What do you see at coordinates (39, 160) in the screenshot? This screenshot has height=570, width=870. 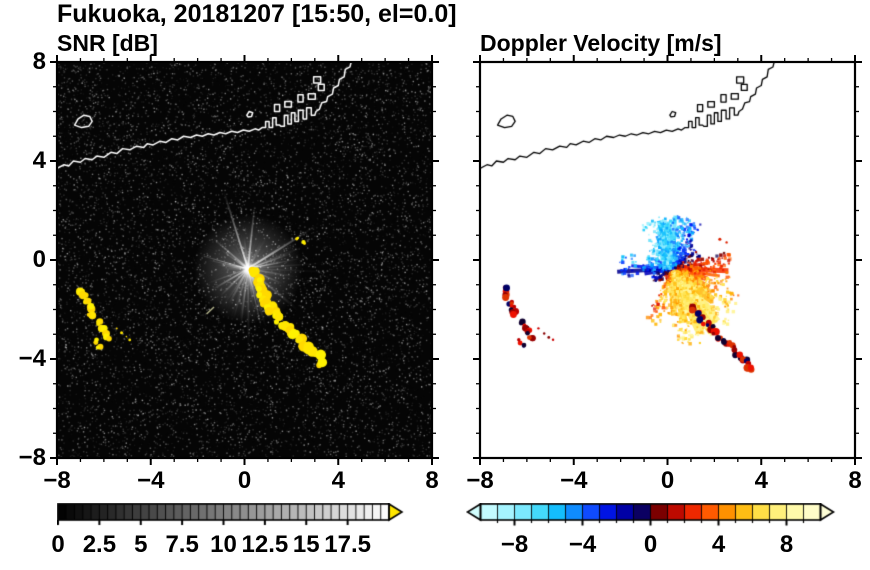 I see `y-tick-label: 4` at bounding box center [39, 160].